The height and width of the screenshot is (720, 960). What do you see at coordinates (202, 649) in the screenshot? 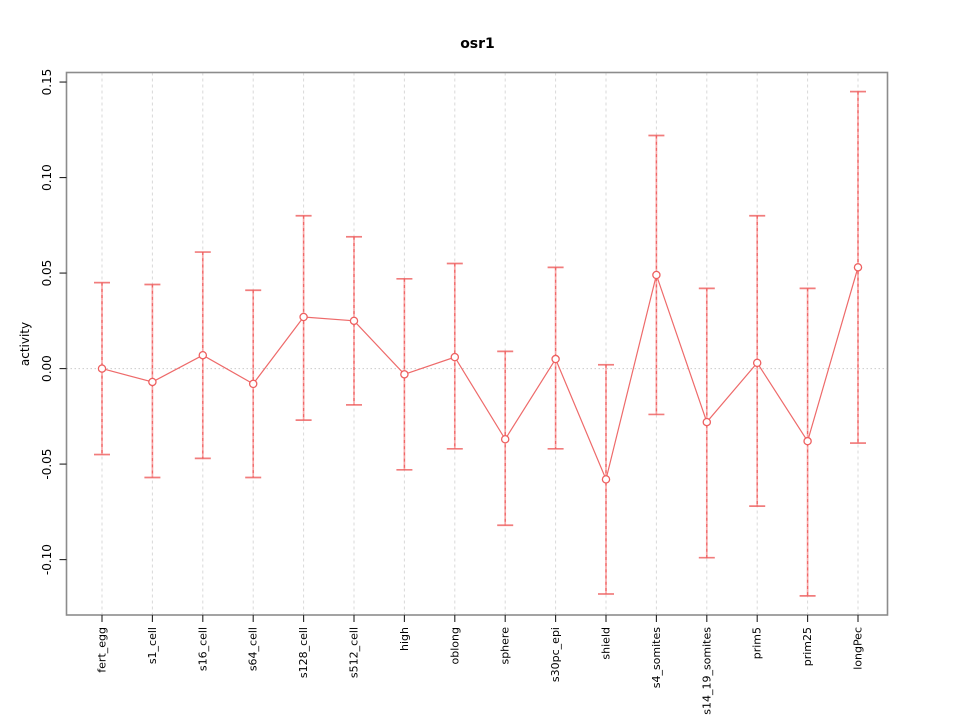
I see `x-tick-label: s16_cell` at bounding box center [202, 649].